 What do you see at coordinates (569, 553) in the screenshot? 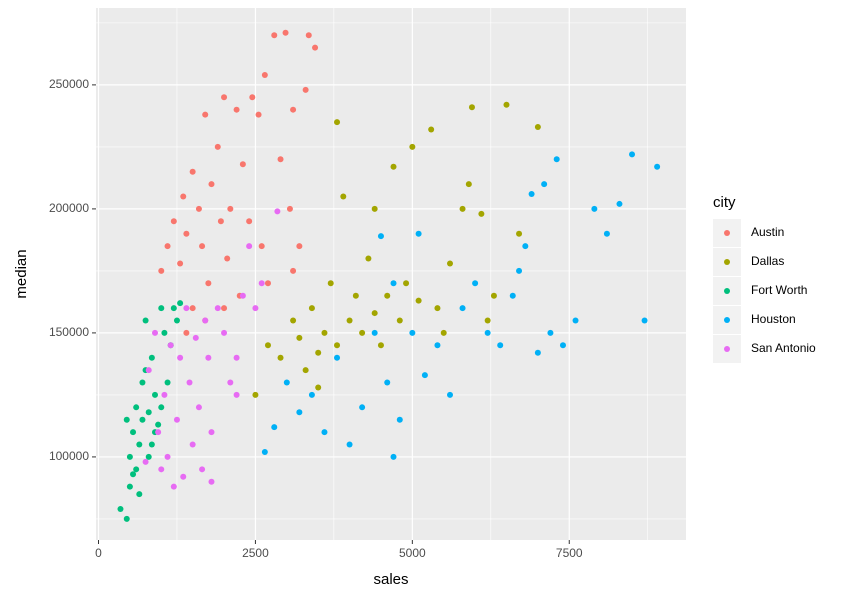
I see `x-tick-label: 7500` at bounding box center [569, 553].